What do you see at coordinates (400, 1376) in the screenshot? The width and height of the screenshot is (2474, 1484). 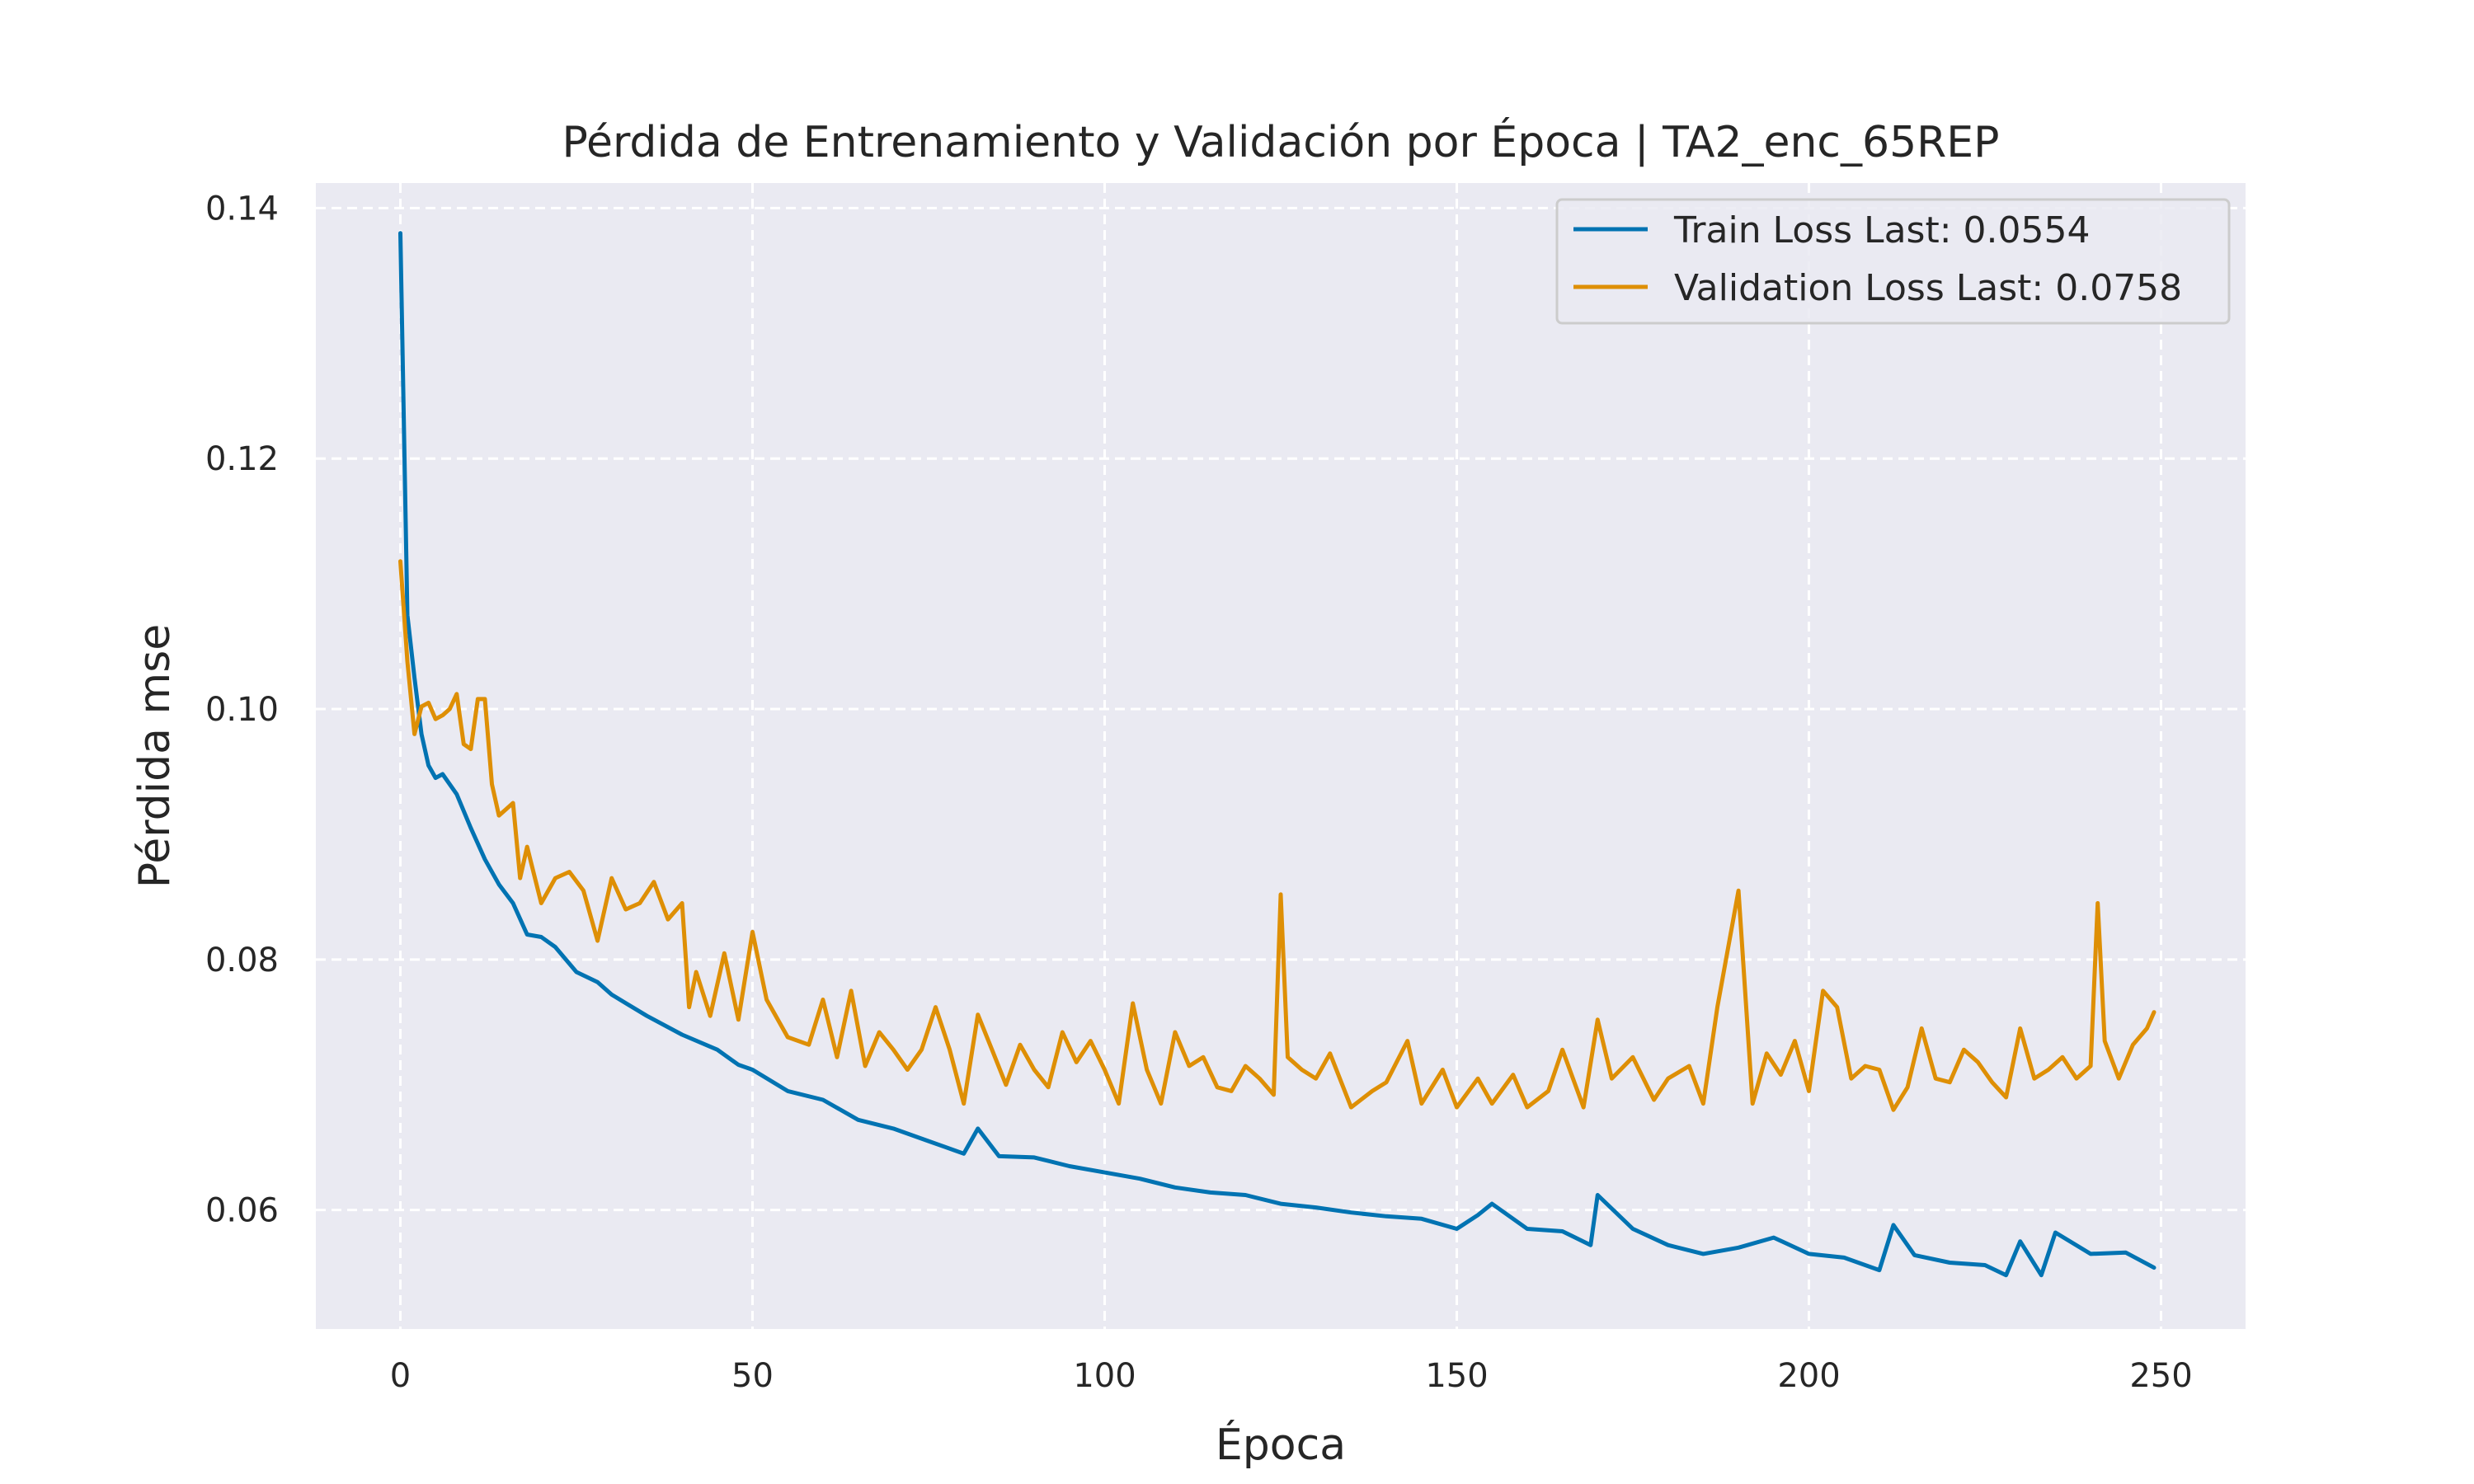 I see `x-tick-label: 0` at bounding box center [400, 1376].